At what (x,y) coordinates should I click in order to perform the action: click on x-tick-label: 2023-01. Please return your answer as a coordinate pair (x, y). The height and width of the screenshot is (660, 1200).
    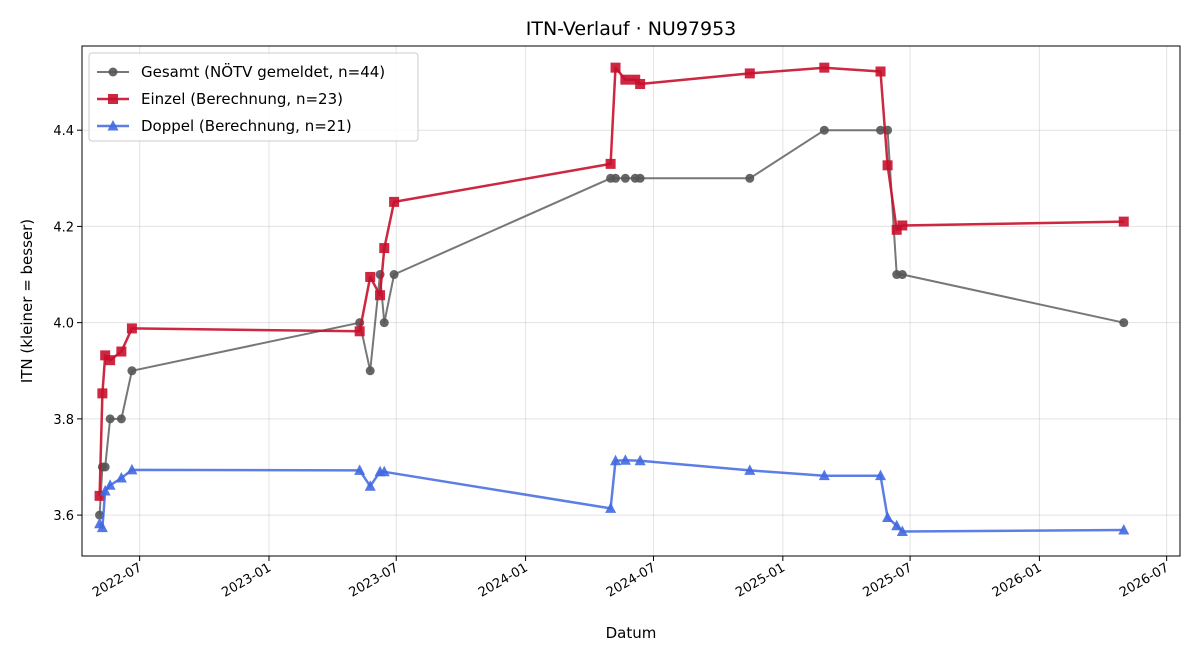
    Looking at the image, I should click on (246, 580).